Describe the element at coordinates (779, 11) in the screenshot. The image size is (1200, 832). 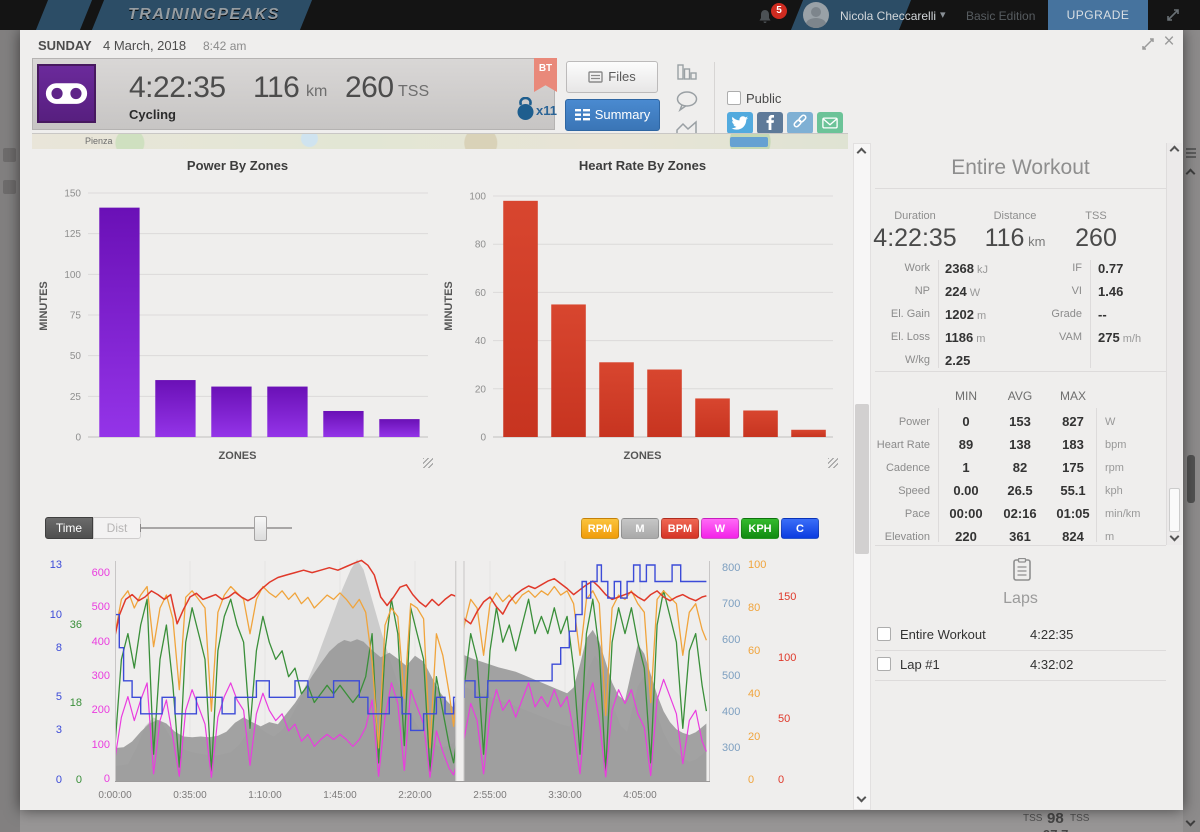
I see `notification-badge: 5` at that location.